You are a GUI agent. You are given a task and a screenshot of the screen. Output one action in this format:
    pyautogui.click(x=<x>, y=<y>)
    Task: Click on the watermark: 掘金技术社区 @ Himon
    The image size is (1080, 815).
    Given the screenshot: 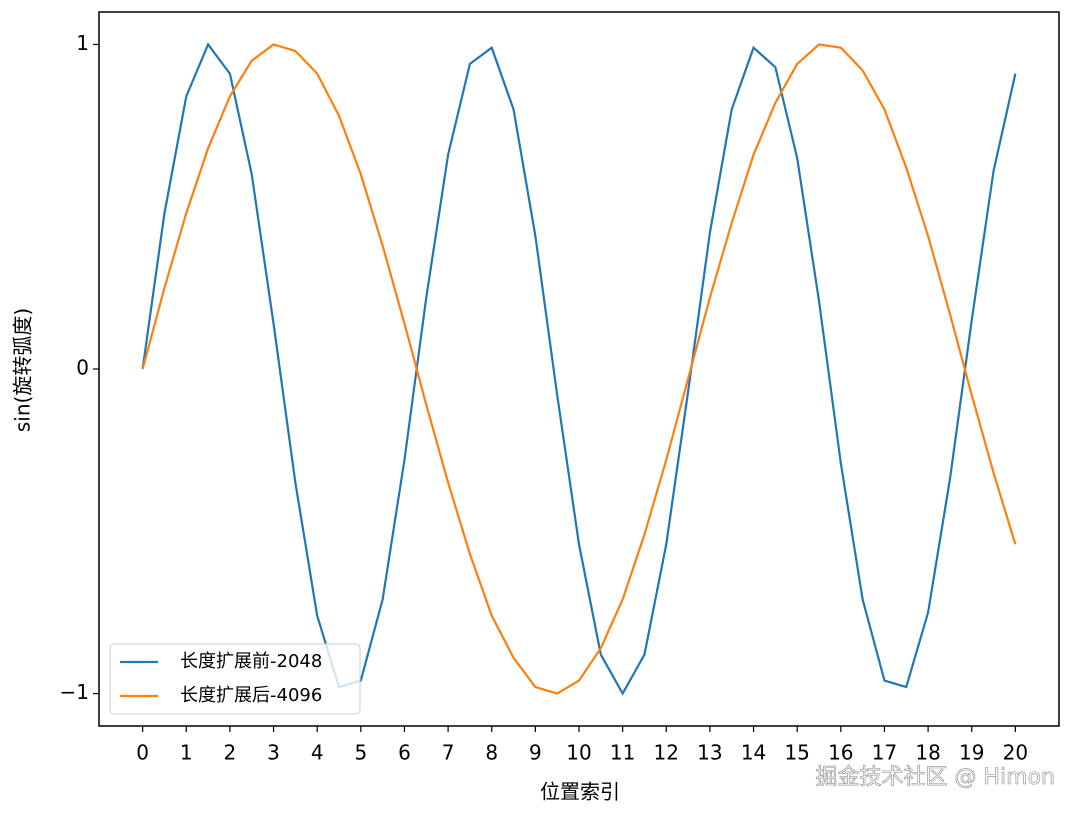 What is the action you would take?
    pyautogui.click(x=935, y=777)
    